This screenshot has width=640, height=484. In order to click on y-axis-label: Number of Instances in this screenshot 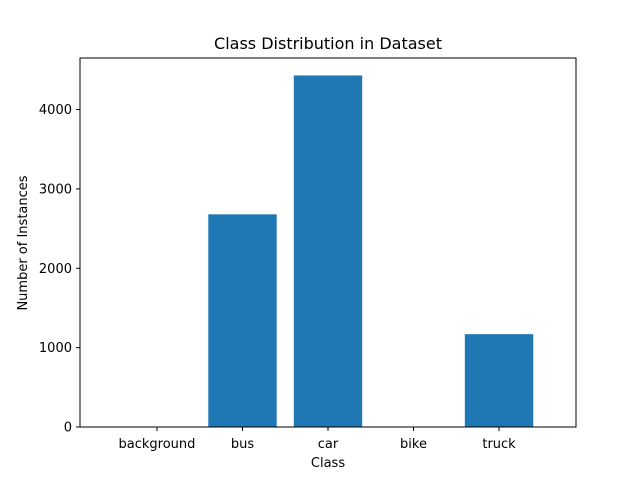, I will do `click(23, 242)`.